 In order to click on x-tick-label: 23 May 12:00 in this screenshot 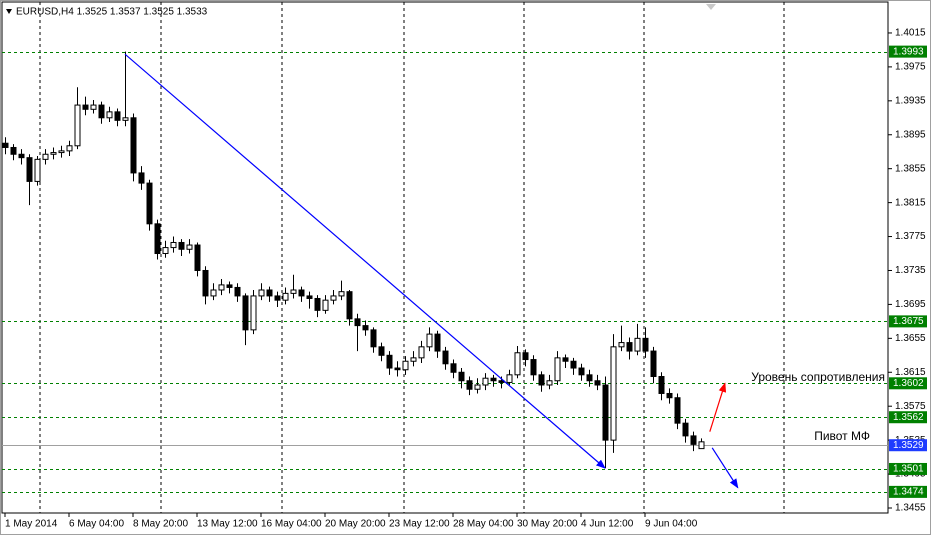, I will do `click(419, 524)`.